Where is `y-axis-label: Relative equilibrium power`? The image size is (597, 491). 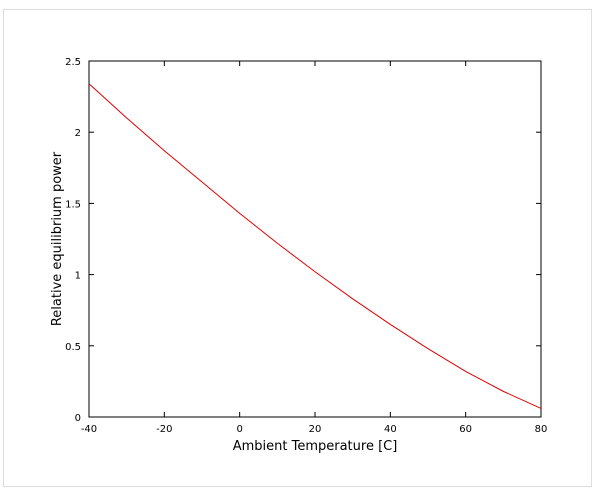
y-axis-label: Relative equilibrium power is located at coordinates (57, 238).